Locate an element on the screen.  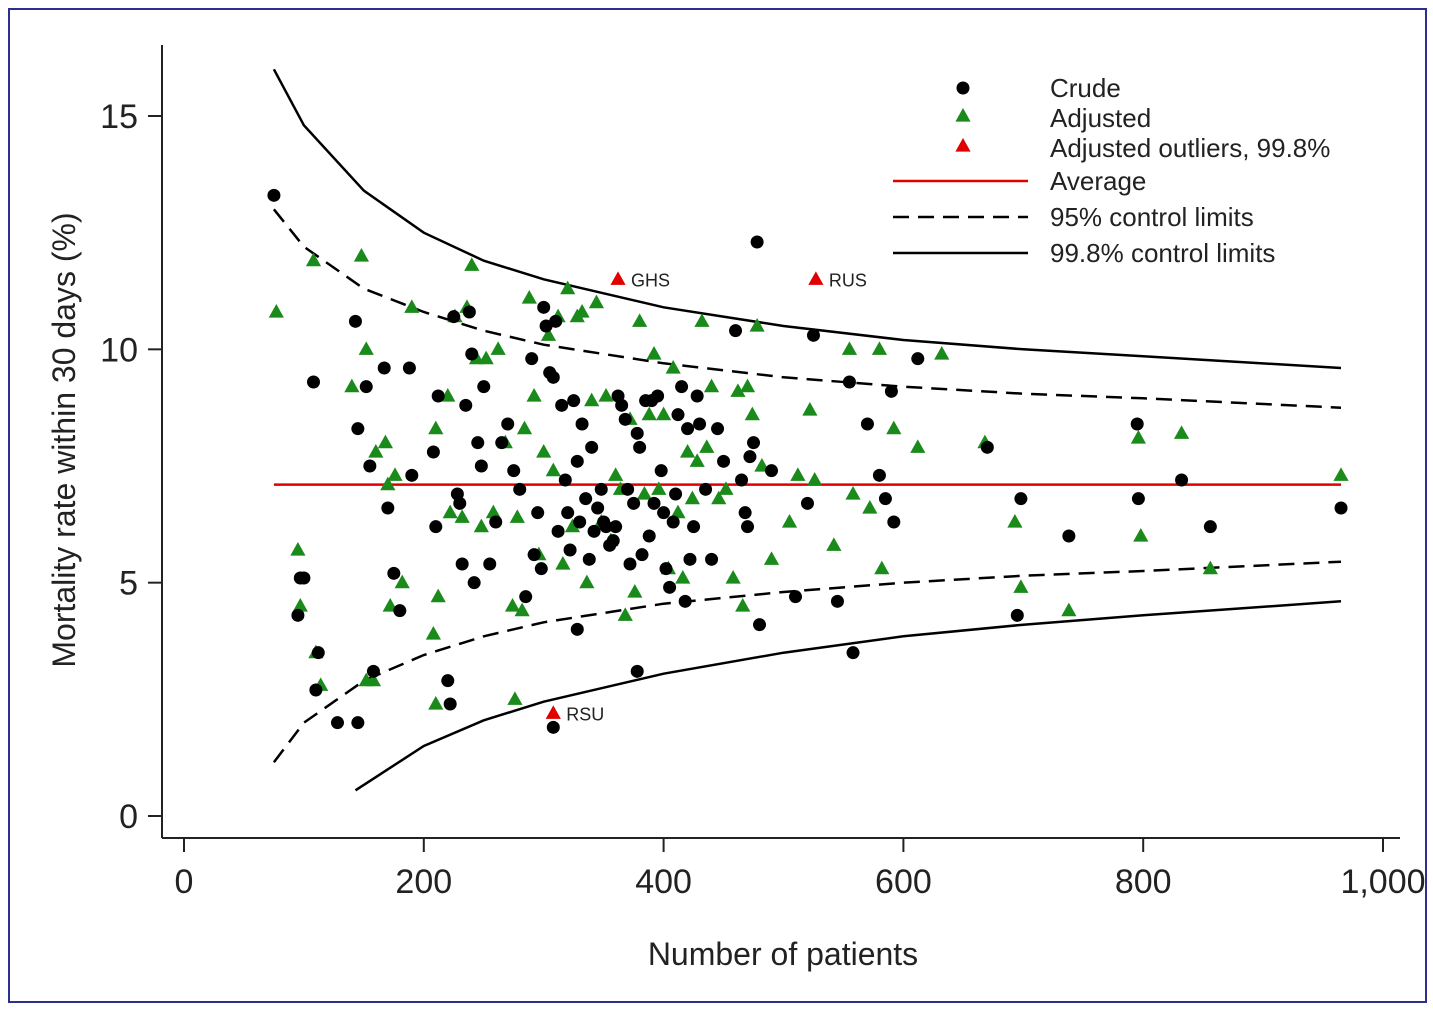
x-tick-label: 1,000 is located at coordinates (1382, 882).